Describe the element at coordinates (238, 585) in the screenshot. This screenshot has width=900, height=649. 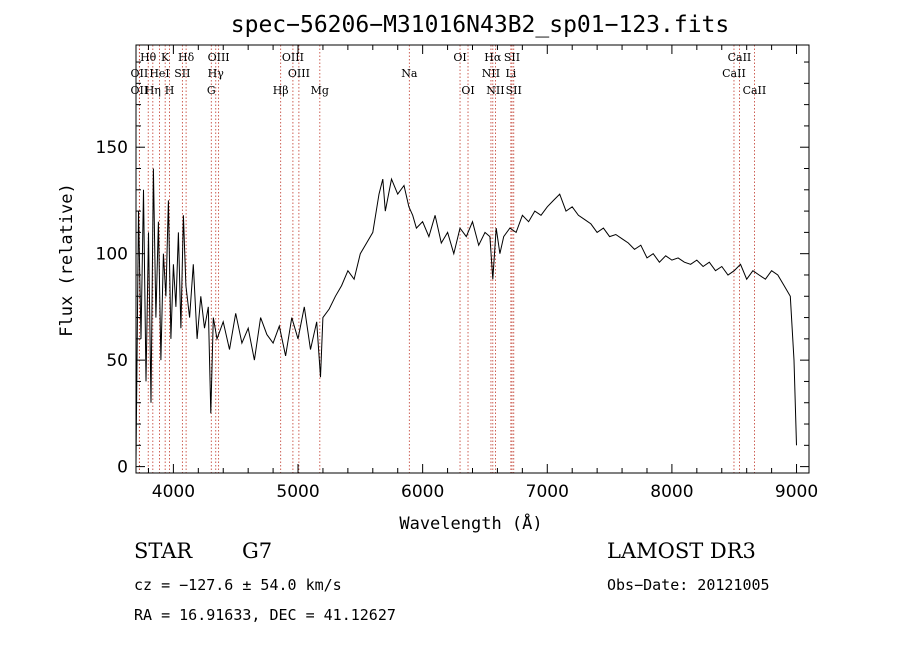
I see `velocity-readout: cz = −127.6 ± 54.0 km/s` at that location.